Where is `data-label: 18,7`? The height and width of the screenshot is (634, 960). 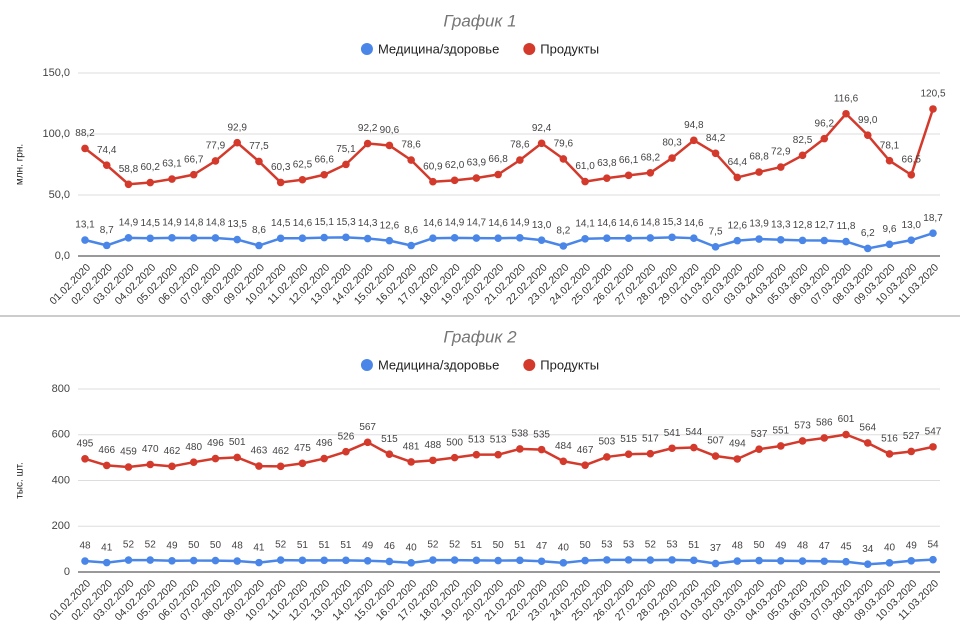
data-label: 18,7 is located at coordinates (933, 218).